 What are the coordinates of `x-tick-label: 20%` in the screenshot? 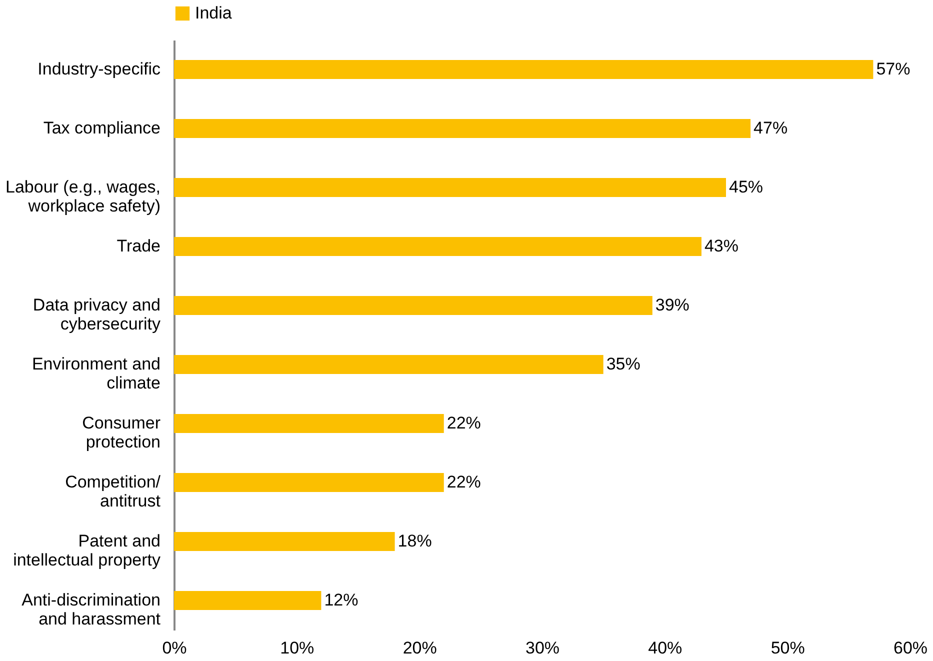 It's located at (419, 648).